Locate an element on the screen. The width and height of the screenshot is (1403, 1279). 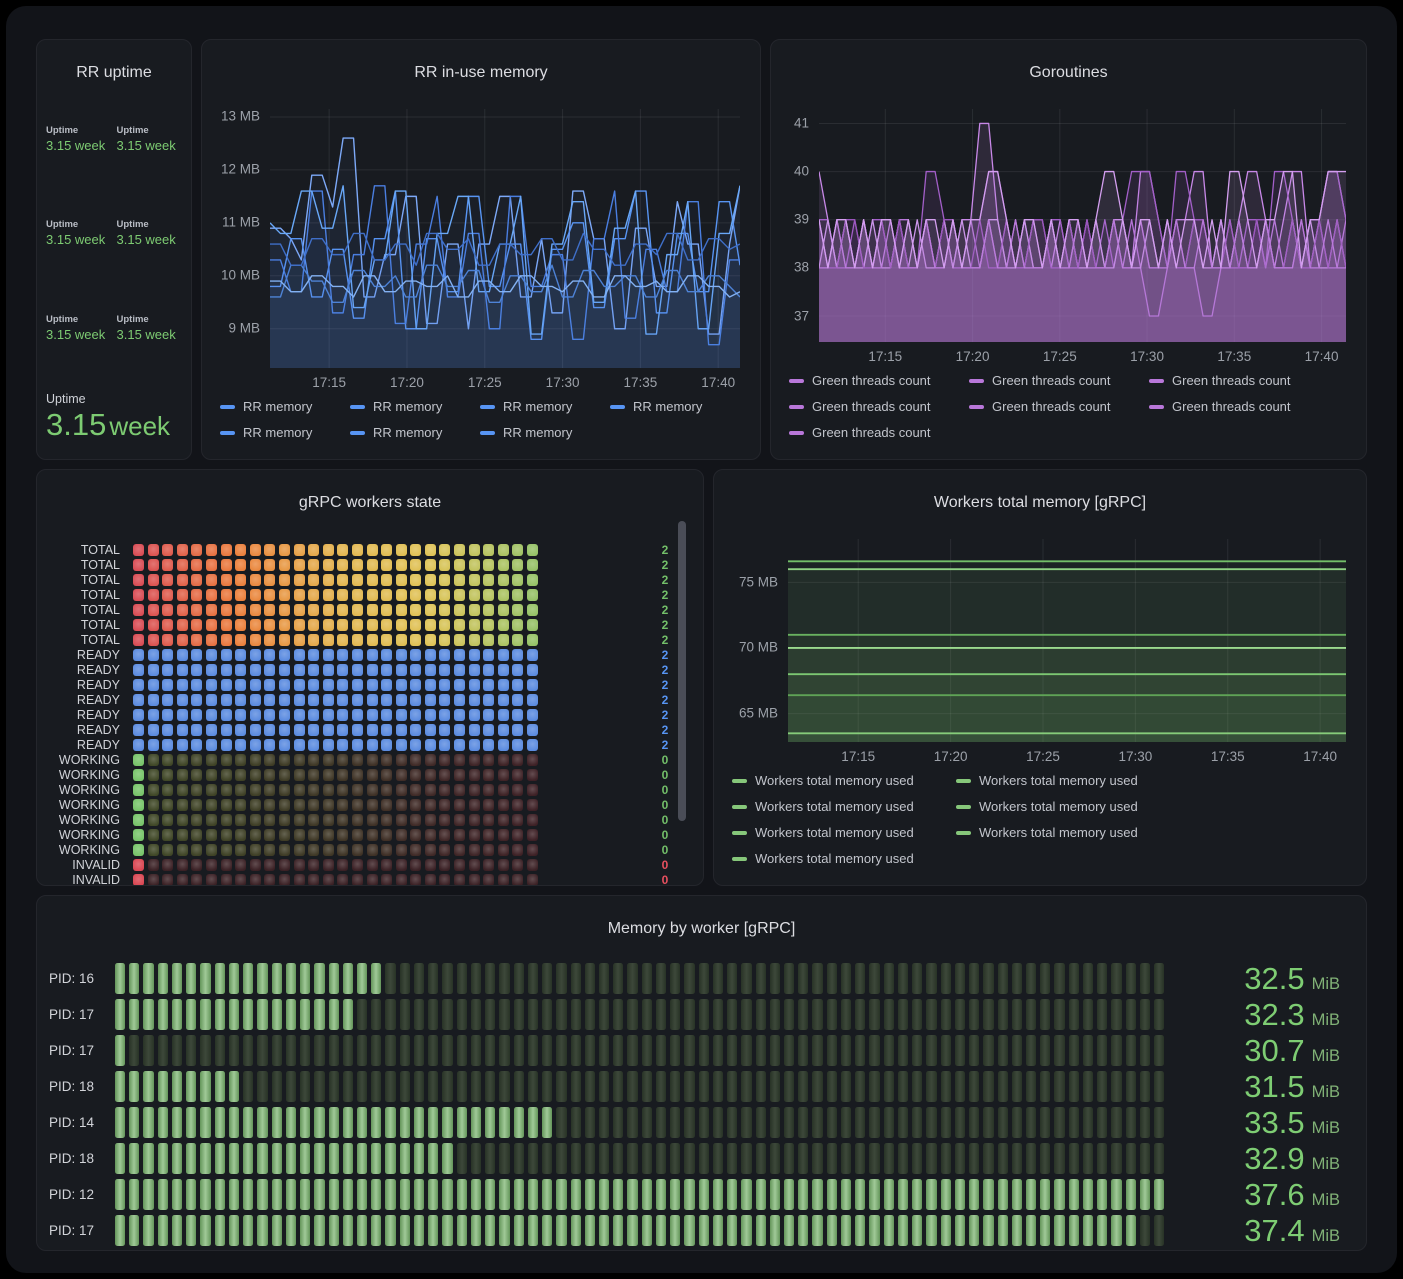
legend-item-label: Green threads count is located at coordinates (1051, 380).